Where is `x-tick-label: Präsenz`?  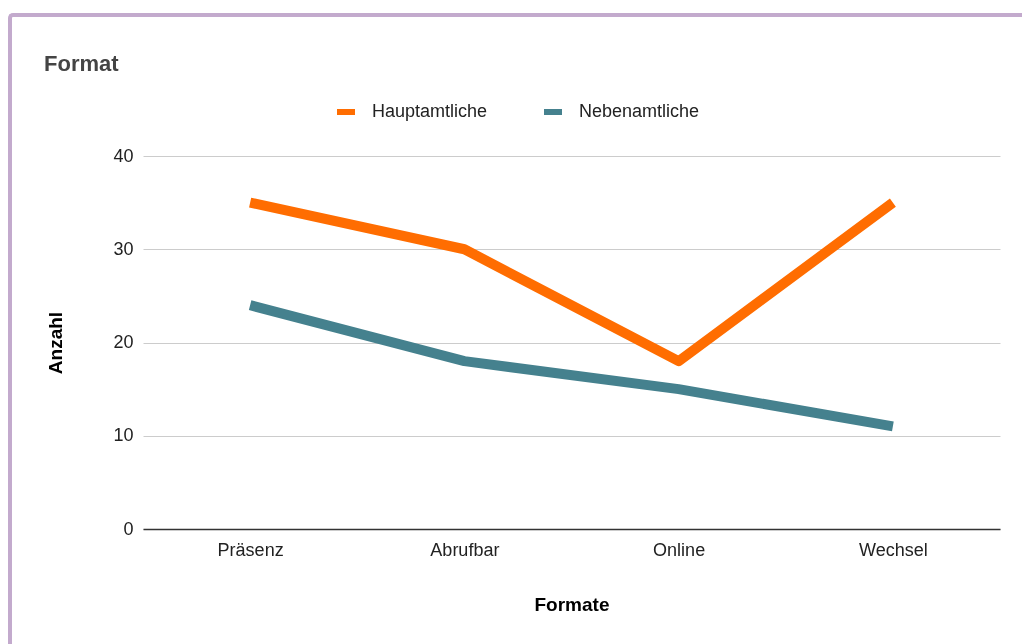
x-tick-label: Präsenz is located at coordinates (250, 549).